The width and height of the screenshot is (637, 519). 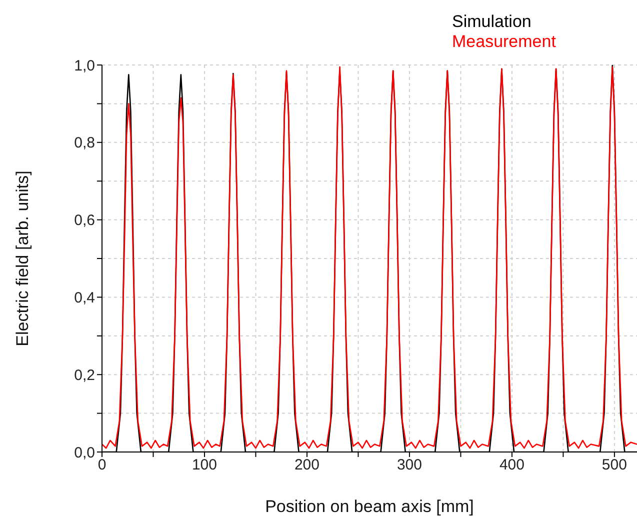 I want to click on y-tick-label: 1,0, so click(x=84, y=65).